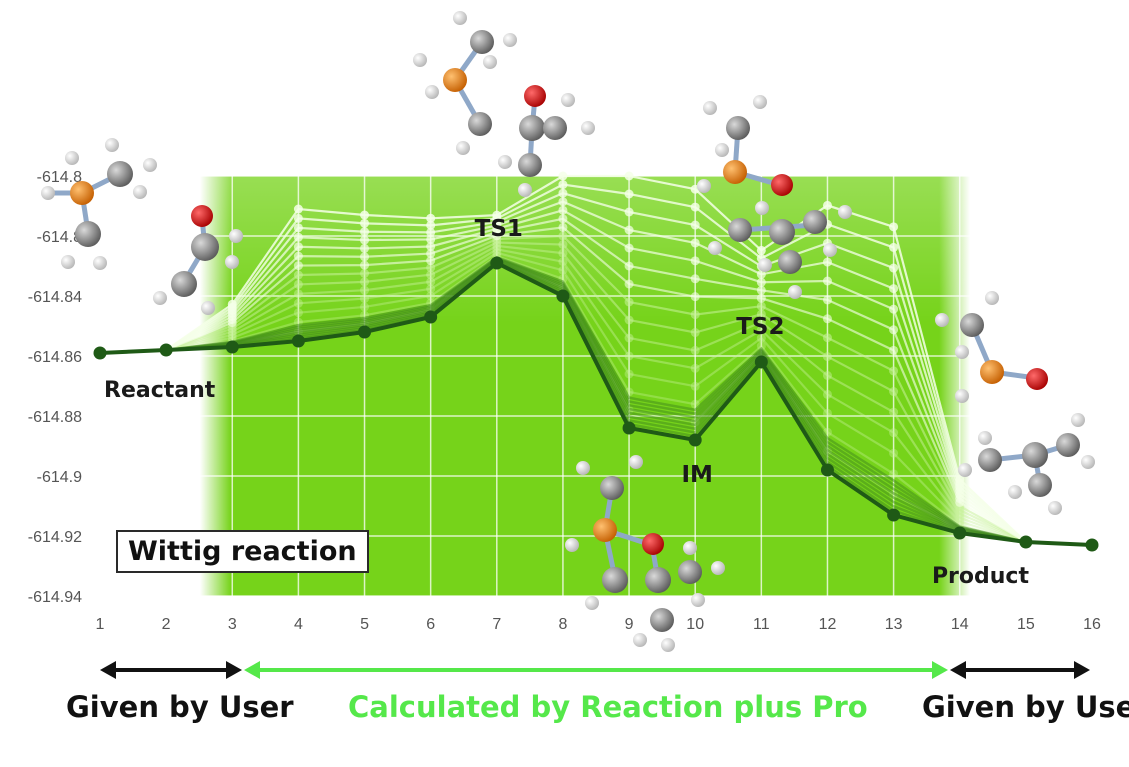  What do you see at coordinates (55, 417) in the screenshot?
I see `y-tick-label: -614.88` at bounding box center [55, 417].